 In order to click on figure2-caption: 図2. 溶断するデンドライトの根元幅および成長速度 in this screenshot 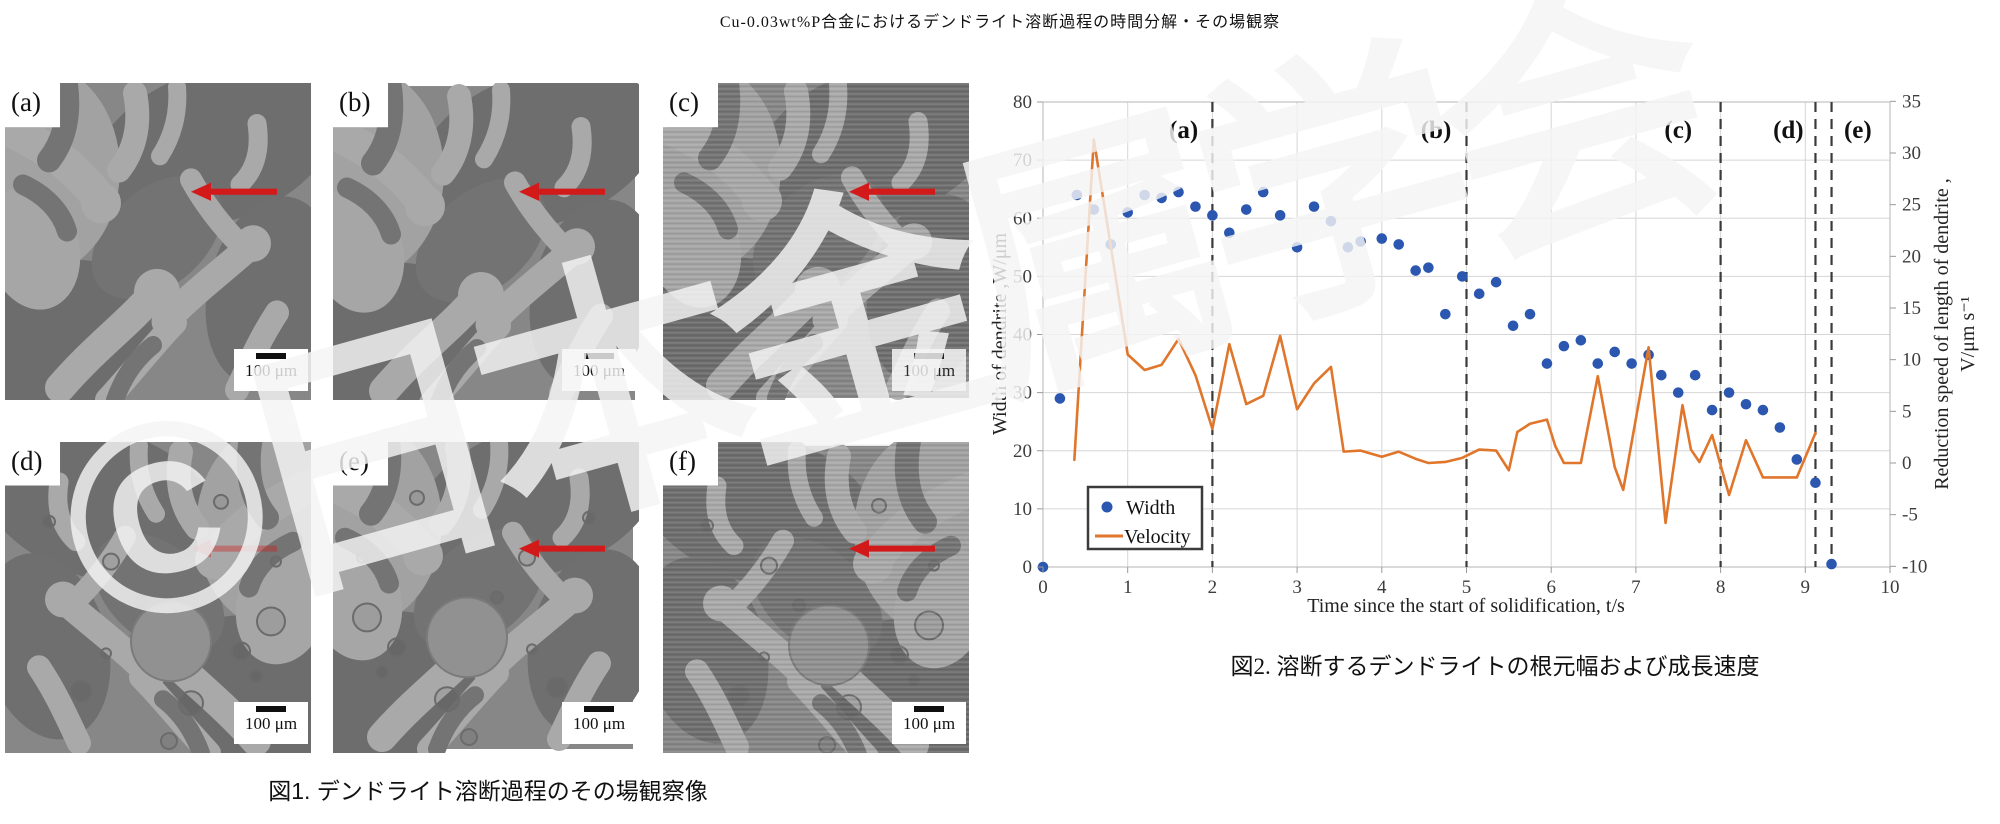, I will do `click(1495, 666)`.